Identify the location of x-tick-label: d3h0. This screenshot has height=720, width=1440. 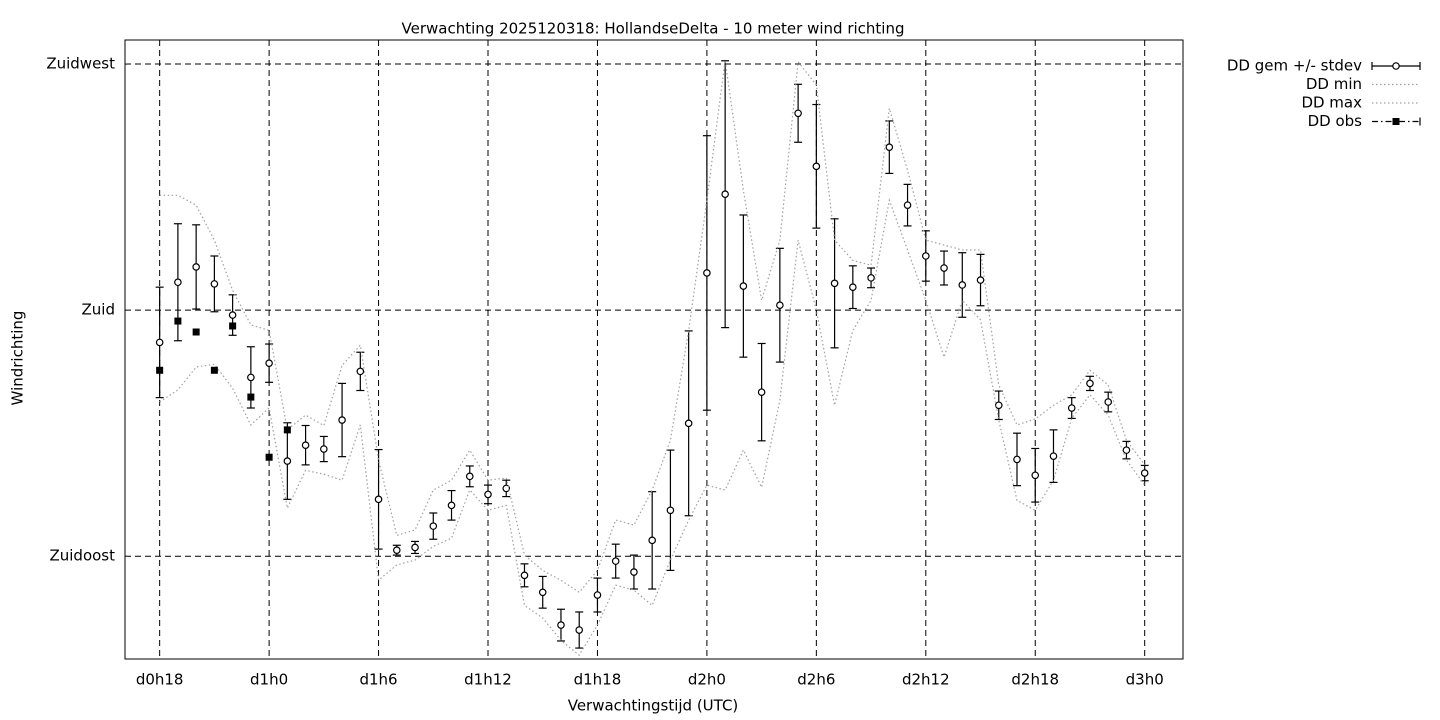
(1145, 680).